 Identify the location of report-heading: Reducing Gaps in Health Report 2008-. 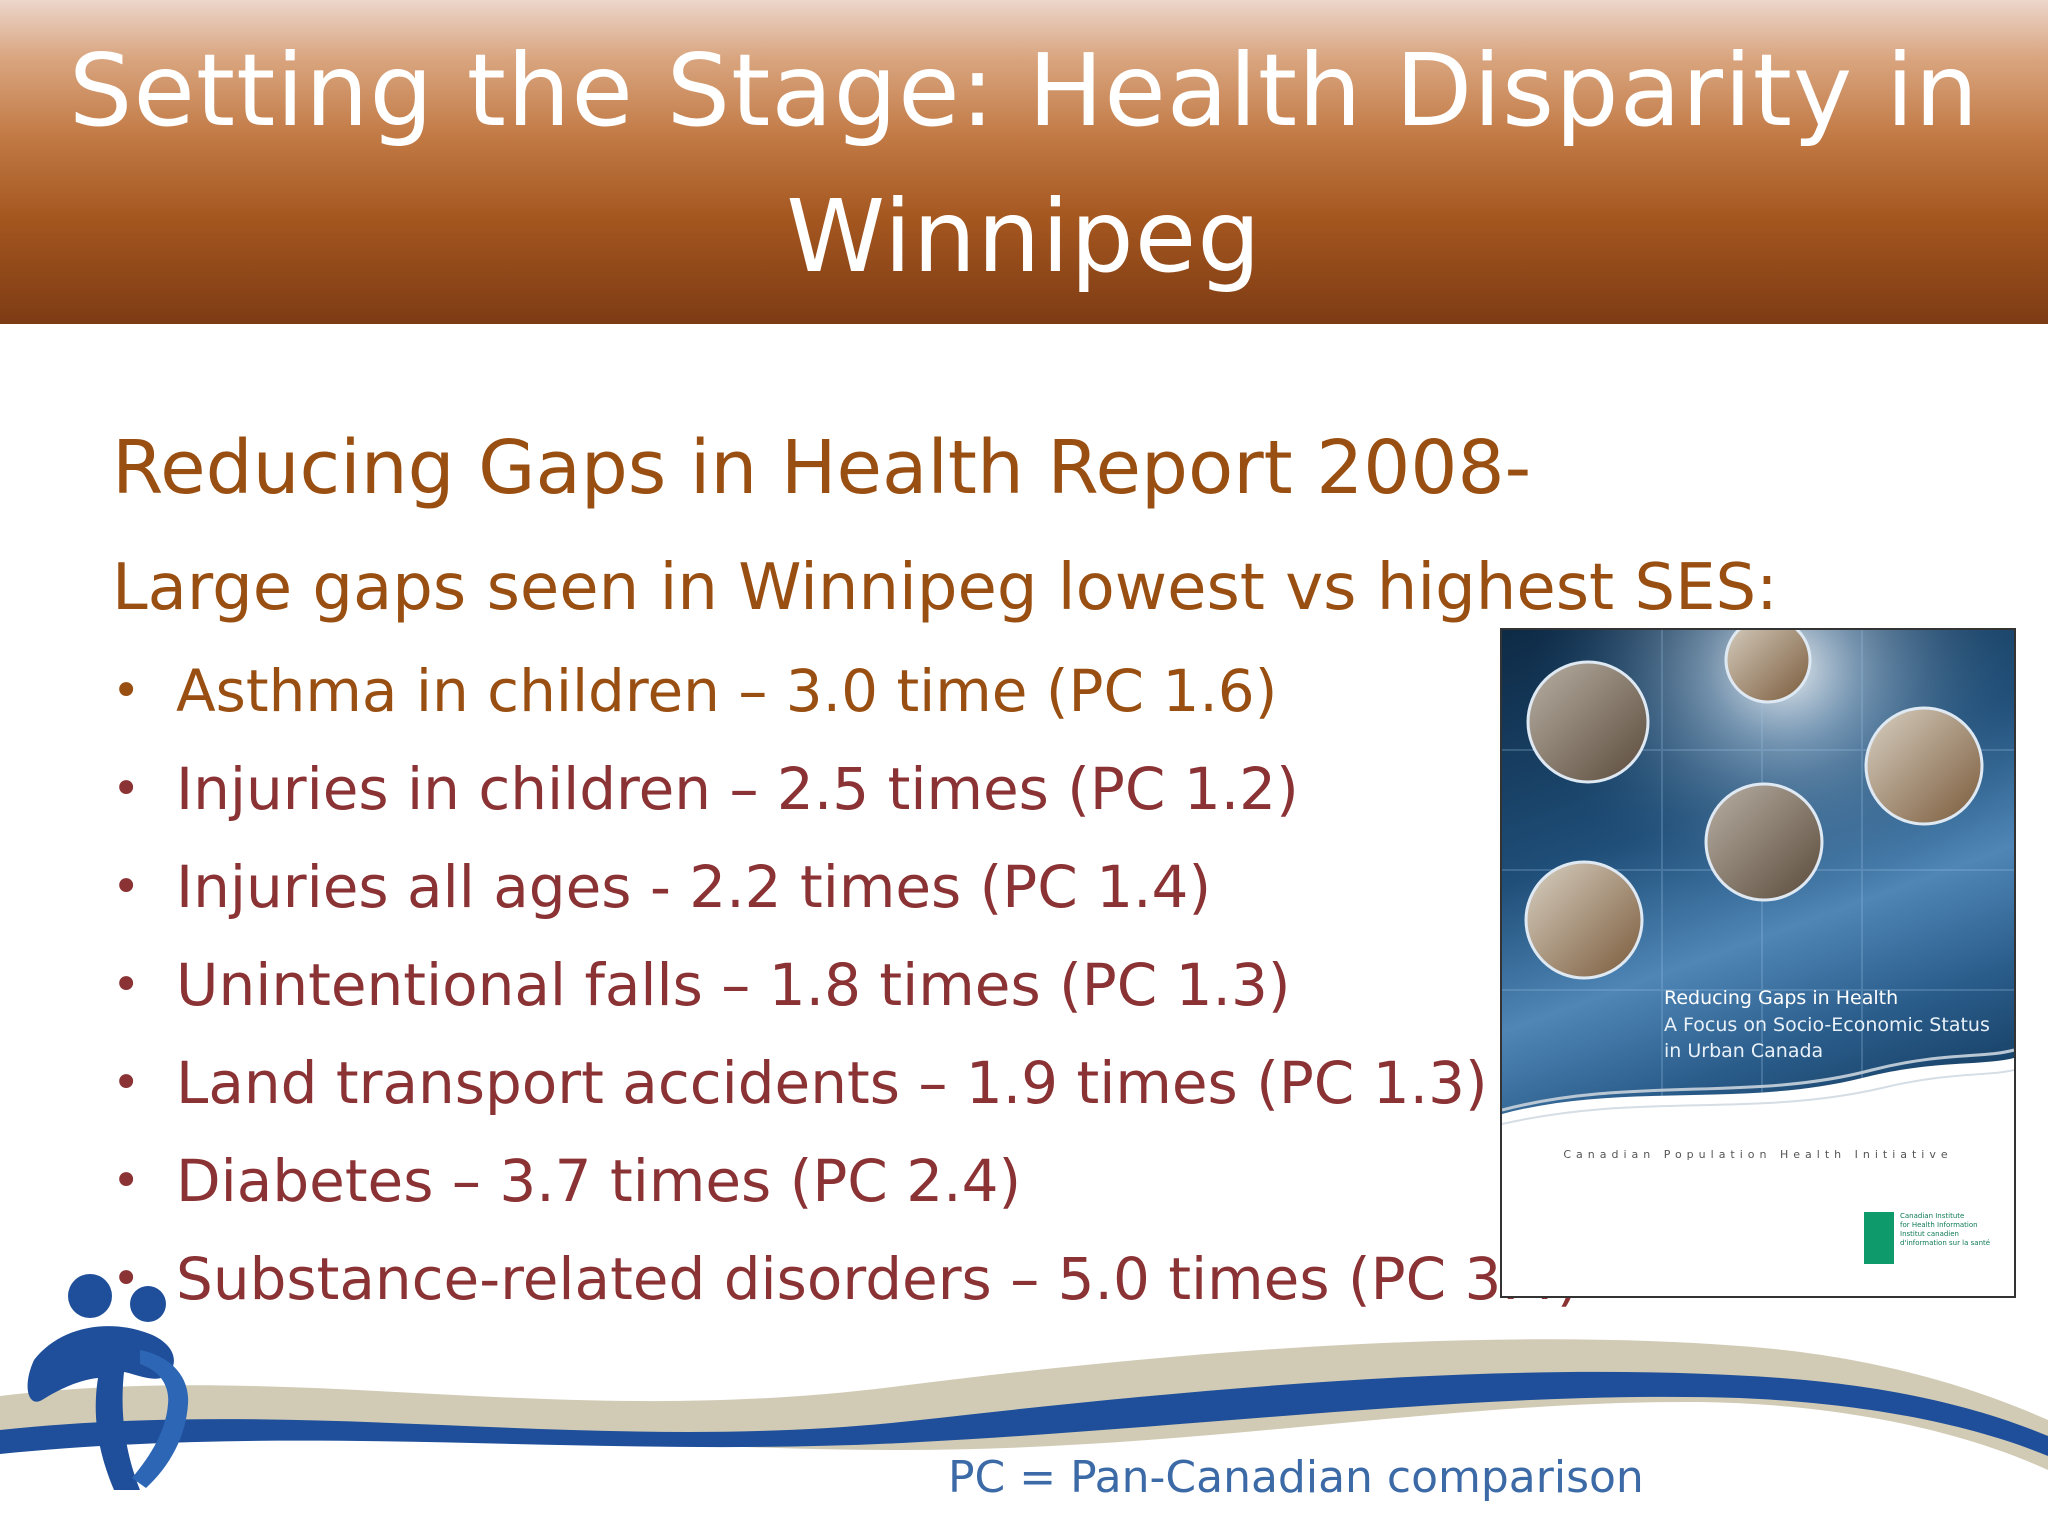
(822, 468).